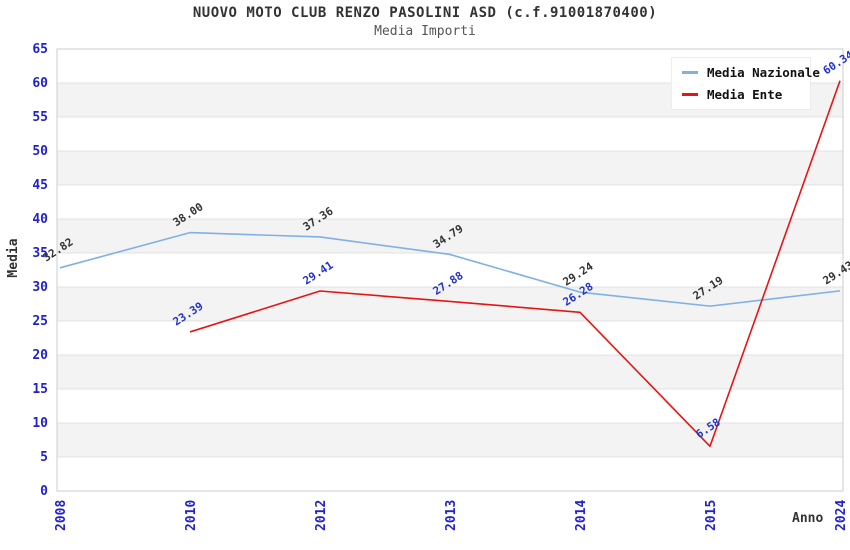 Image resolution: width=850 pixels, height=550 pixels. What do you see at coordinates (40, 83) in the screenshot?
I see `svg-text: 60` at bounding box center [40, 83].